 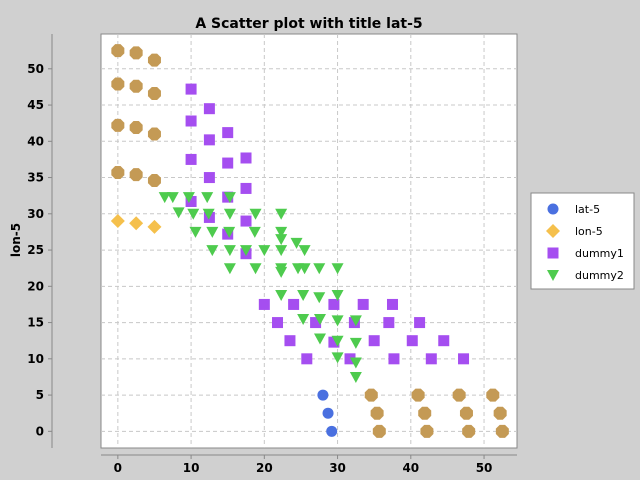 I want to click on x-tick-label: 30, so click(x=337, y=468).